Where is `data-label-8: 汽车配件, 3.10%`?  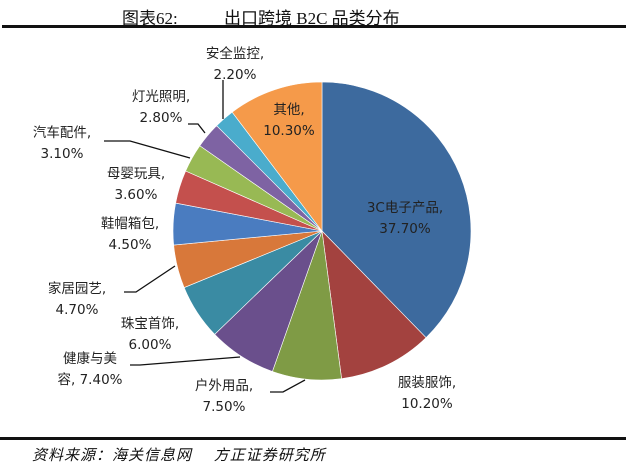
data-label-8: 汽车配件, 3.10% is located at coordinates (62, 143).